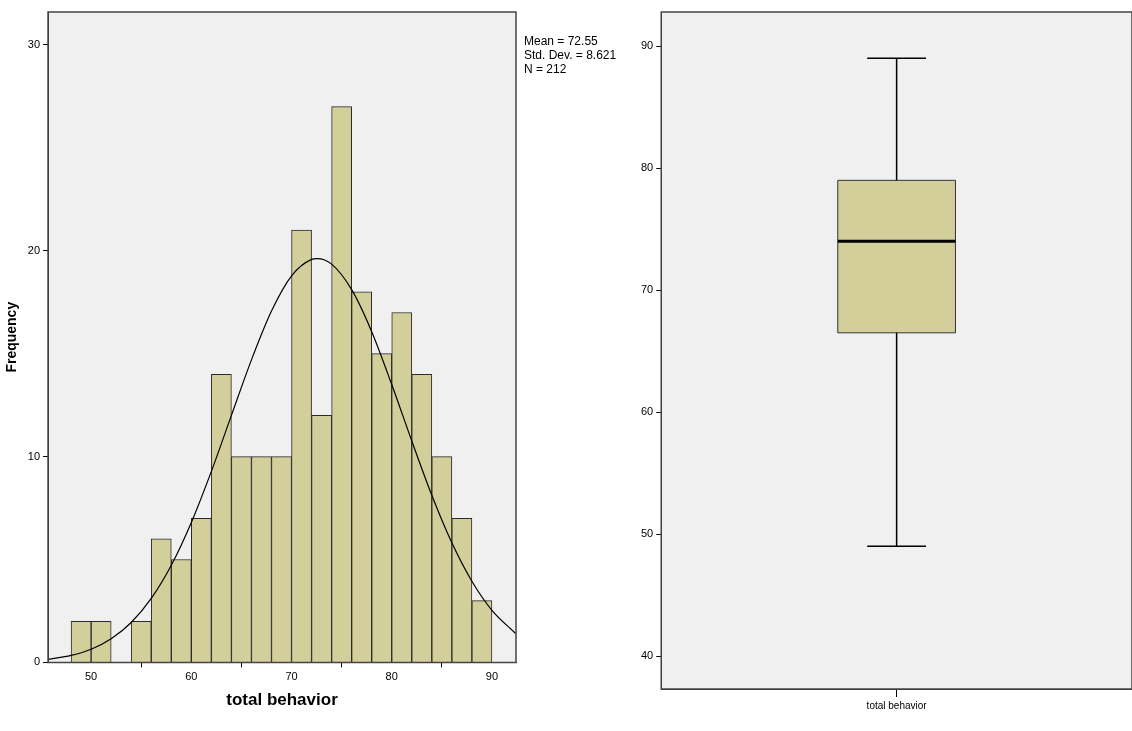 This screenshot has width=1132, height=731. What do you see at coordinates (545, 69) in the screenshot?
I see `text: N = 212` at bounding box center [545, 69].